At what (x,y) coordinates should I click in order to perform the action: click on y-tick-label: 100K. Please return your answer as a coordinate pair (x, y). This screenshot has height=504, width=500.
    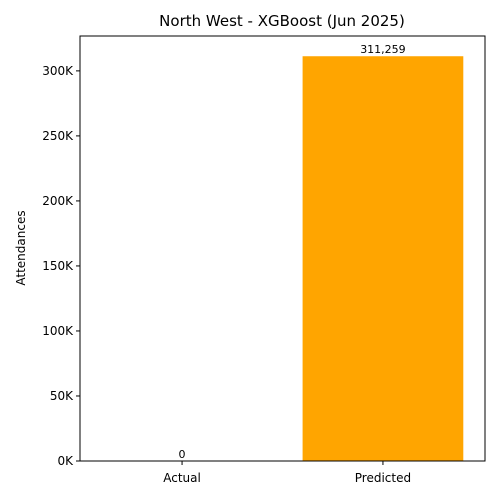
    Looking at the image, I should click on (58, 331).